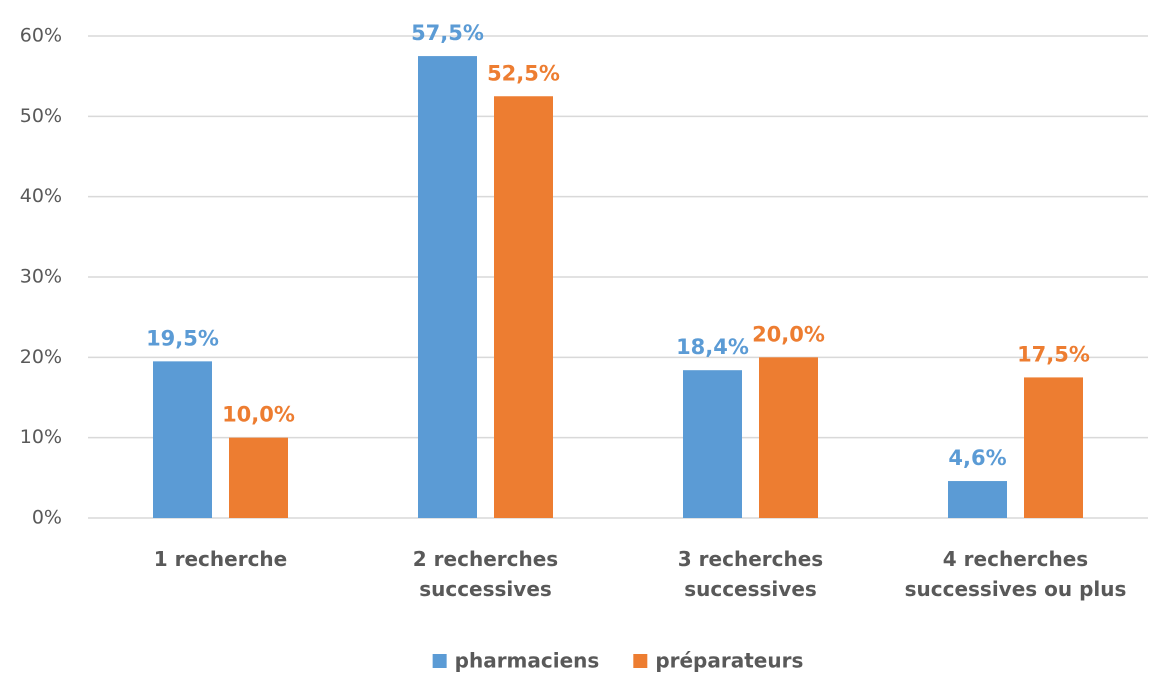  I want to click on x-tick-label-box: 4 recherches successives ou plus, so click(1015, 574).